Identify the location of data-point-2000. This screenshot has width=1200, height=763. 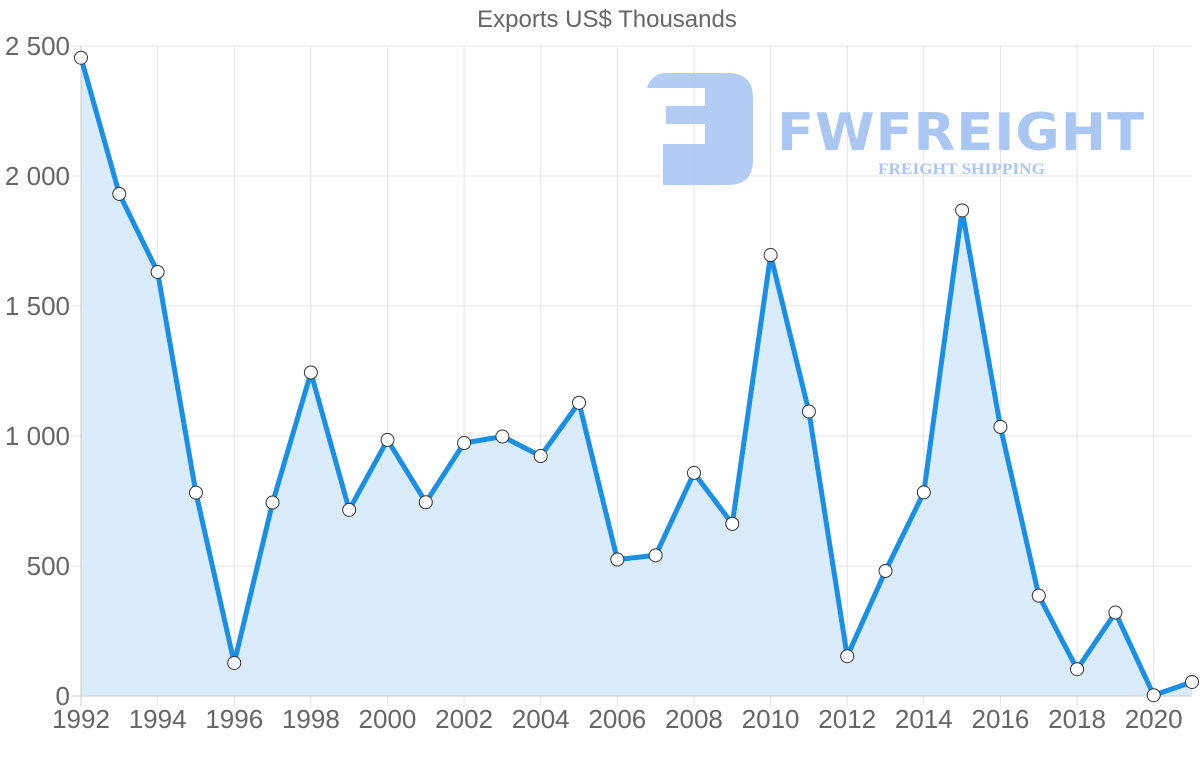
(387, 439).